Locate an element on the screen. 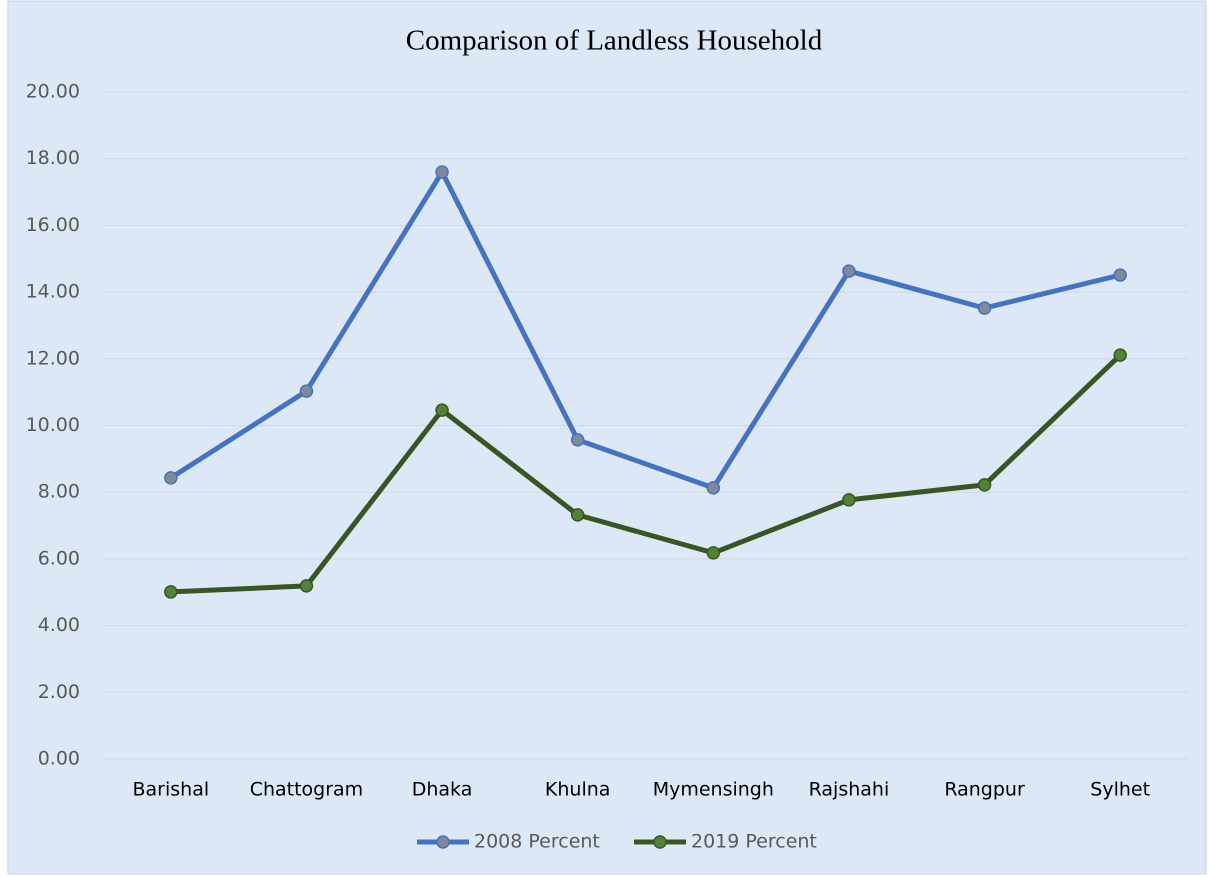 The image size is (1209, 877). y-tick-label: 12.00 is located at coordinates (53, 358).